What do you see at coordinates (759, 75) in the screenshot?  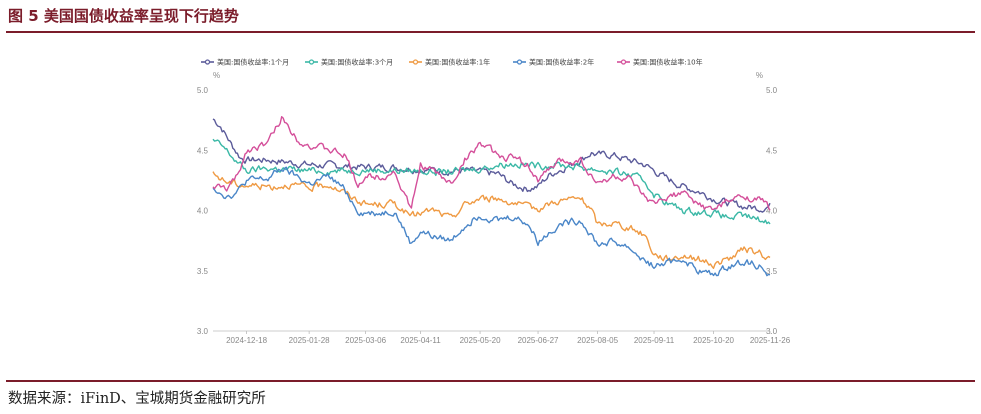 I see `y-axis-label-right: %` at bounding box center [759, 75].